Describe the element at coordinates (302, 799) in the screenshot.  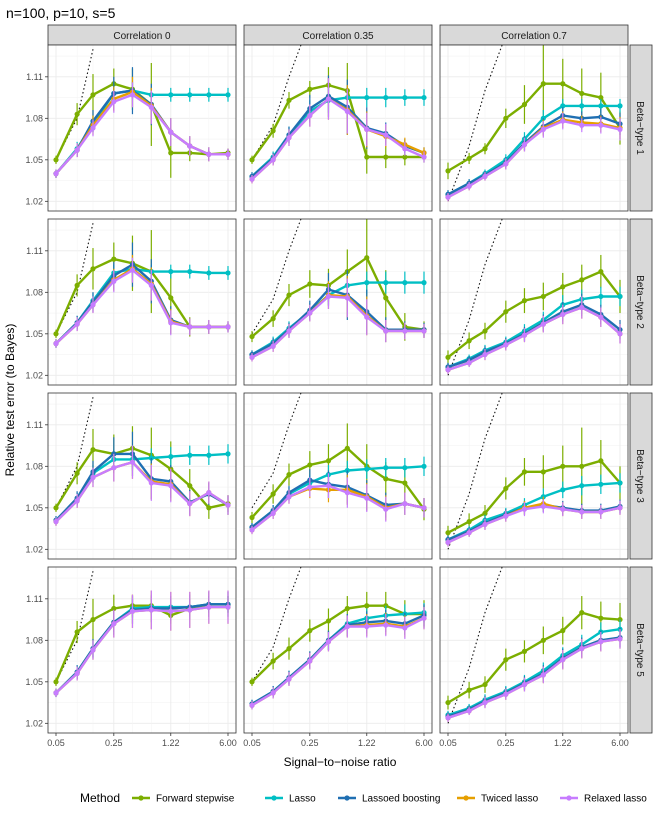
I see `legend-label: Lasso` at that location.